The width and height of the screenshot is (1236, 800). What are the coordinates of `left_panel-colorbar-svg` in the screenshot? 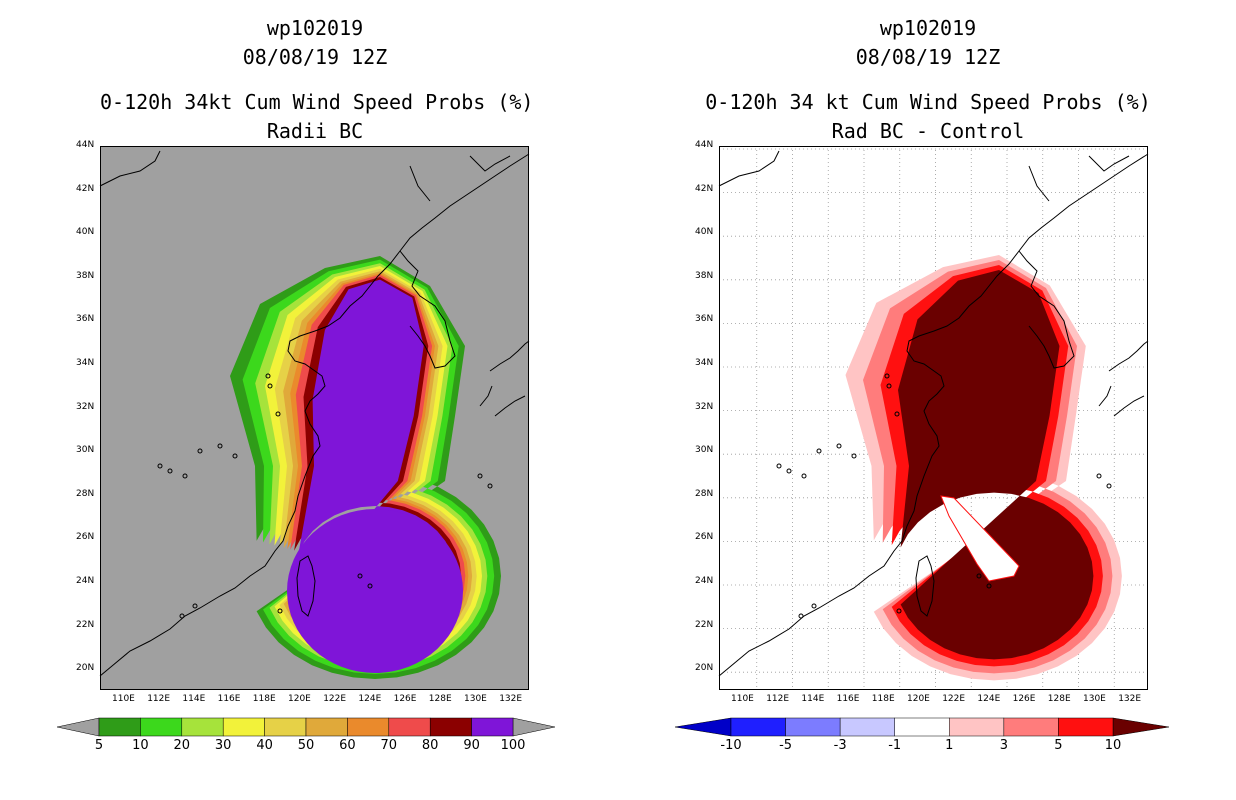 It's located at (306, 727).